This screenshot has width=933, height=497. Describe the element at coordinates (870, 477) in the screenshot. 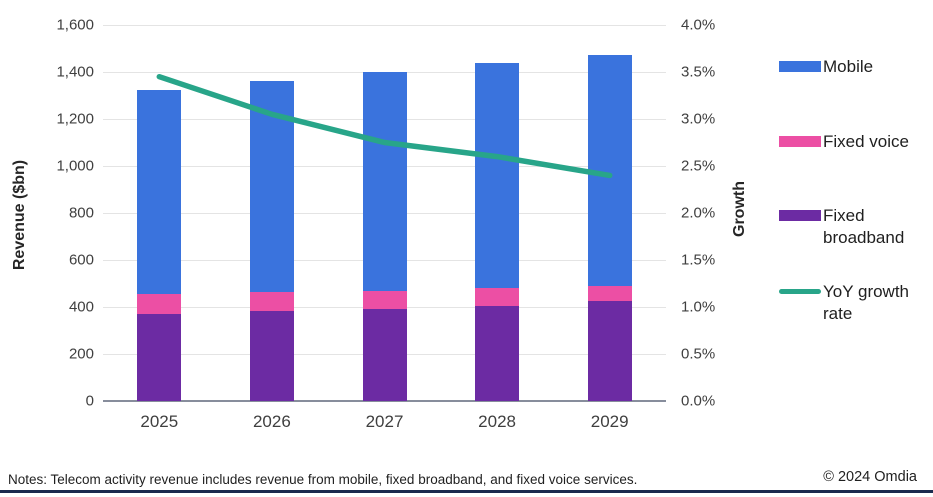

I see `copyright-text: © 2024 Omdia` at that location.